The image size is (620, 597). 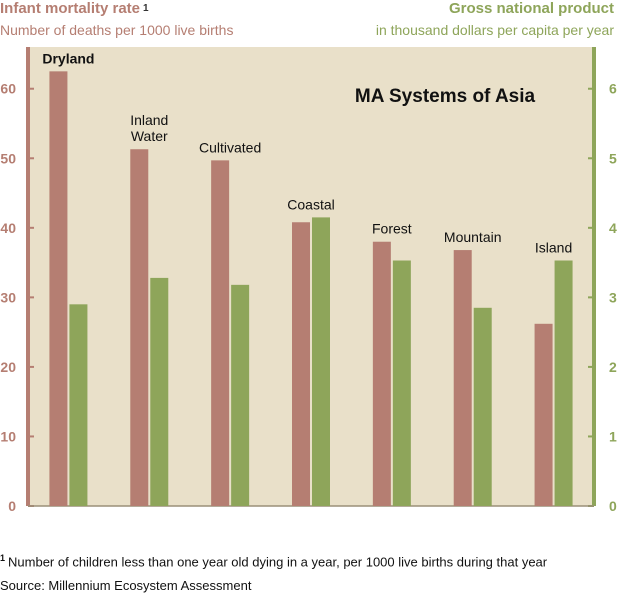 What do you see at coordinates (613, 297) in the screenshot?
I see `right-tick-label: 3` at bounding box center [613, 297].